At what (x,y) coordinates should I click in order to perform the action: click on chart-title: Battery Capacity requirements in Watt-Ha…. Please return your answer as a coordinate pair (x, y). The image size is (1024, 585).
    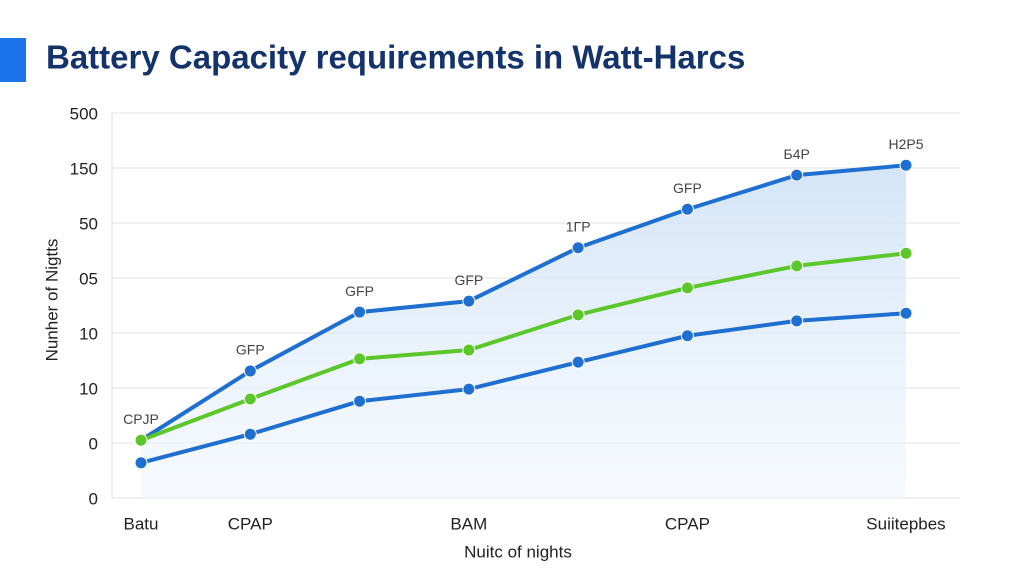
    Looking at the image, I should click on (395, 57).